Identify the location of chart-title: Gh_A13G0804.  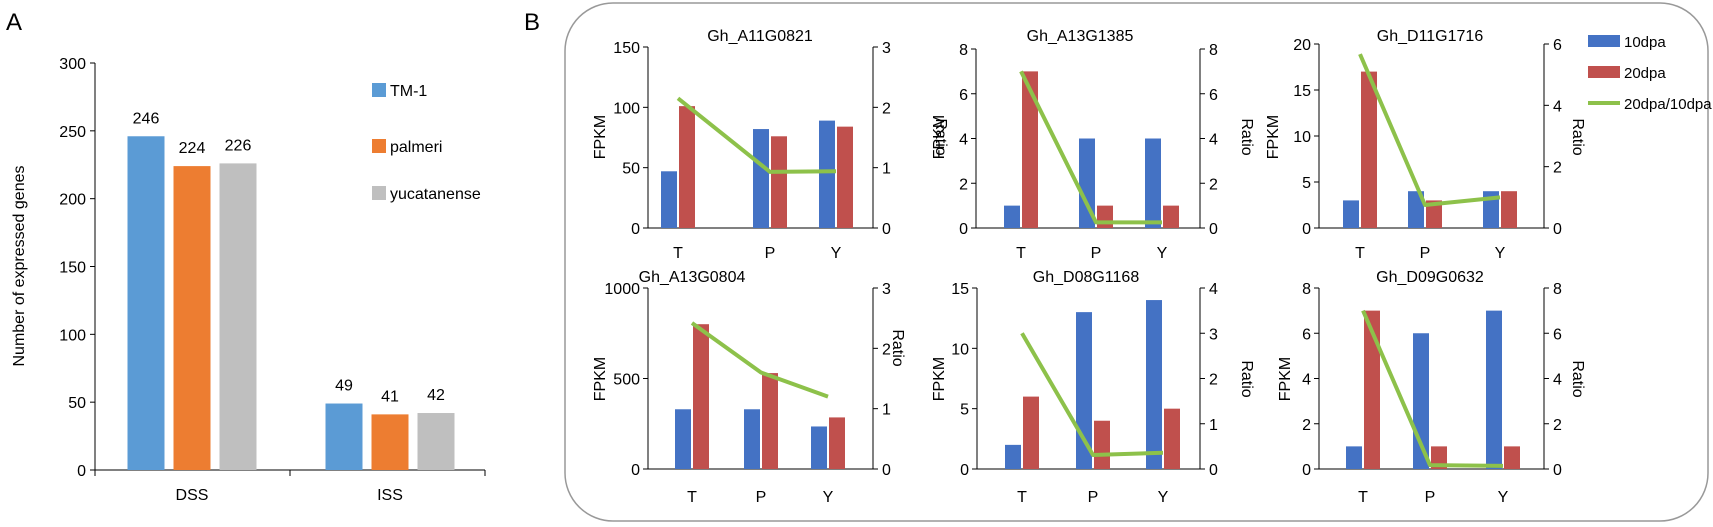
(692, 277).